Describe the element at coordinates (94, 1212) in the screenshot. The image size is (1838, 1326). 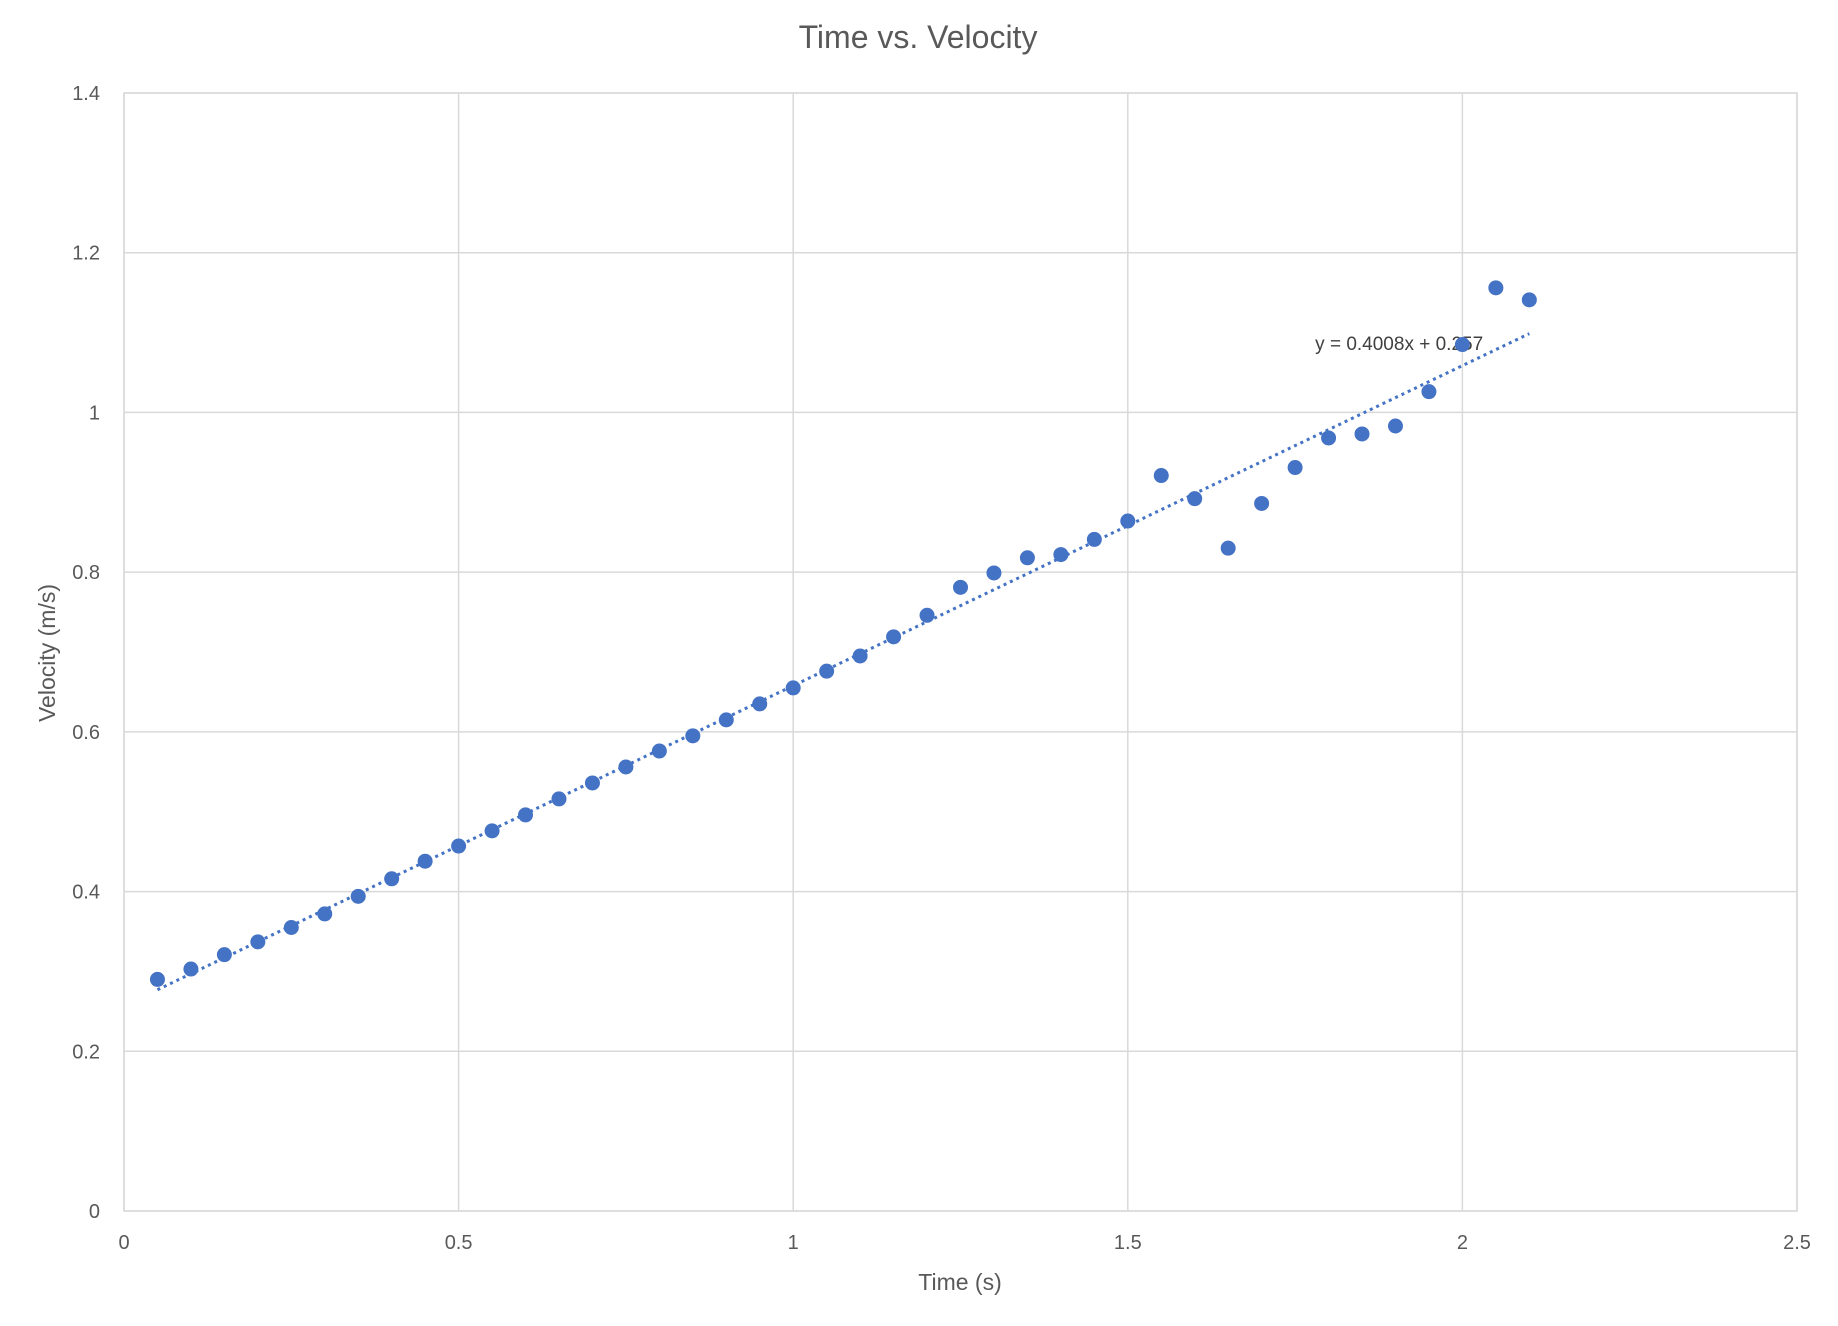
I see `y-tick-label: 0` at that location.